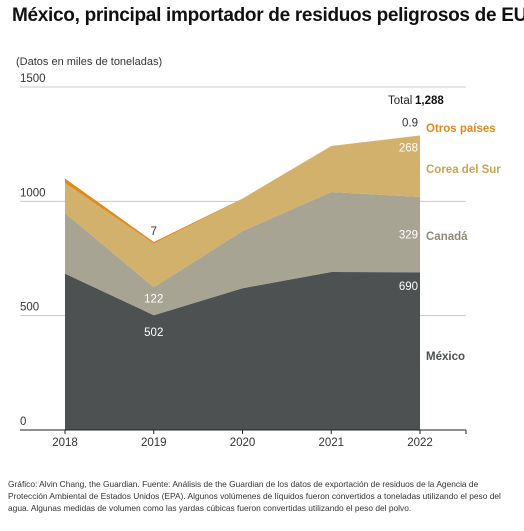  What do you see at coordinates (153, 215) in the screenshot?
I see `value-label: 191` at bounding box center [153, 215].